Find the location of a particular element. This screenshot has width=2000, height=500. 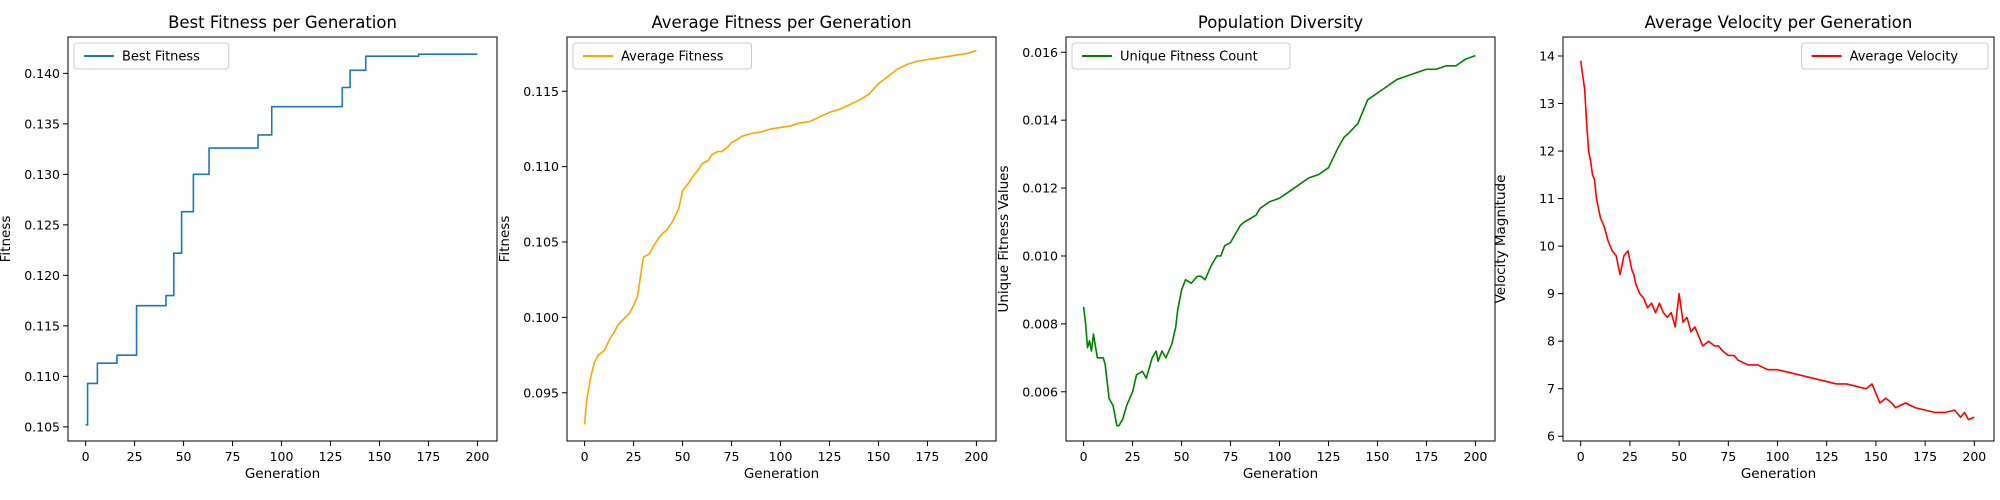

y-tick-label: 0.008 is located at coordinates (1040, 323).